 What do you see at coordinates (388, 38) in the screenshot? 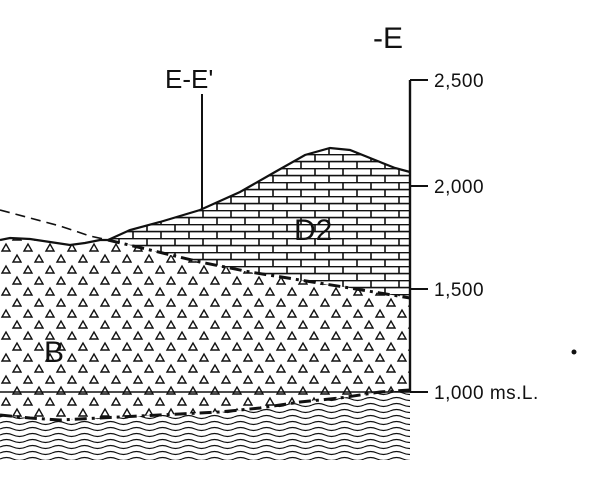
I see `end-label: -E` at bounding box center [388, 38].